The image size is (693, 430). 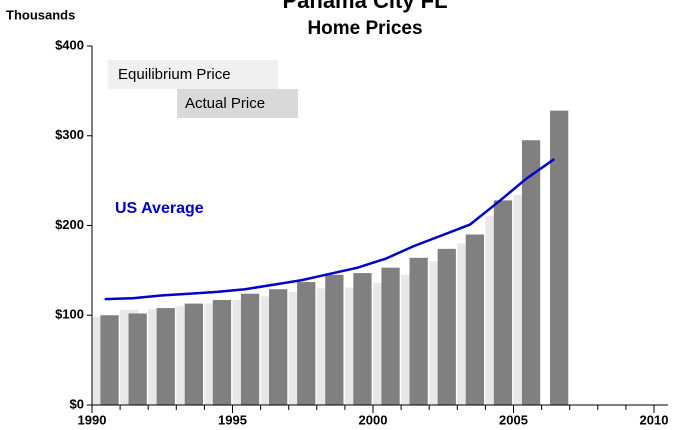 What do you see at coordinates (174, 74) in the screenshot?
I see `legend-label: Equilibrium Price` at bounding box center [174, 74].